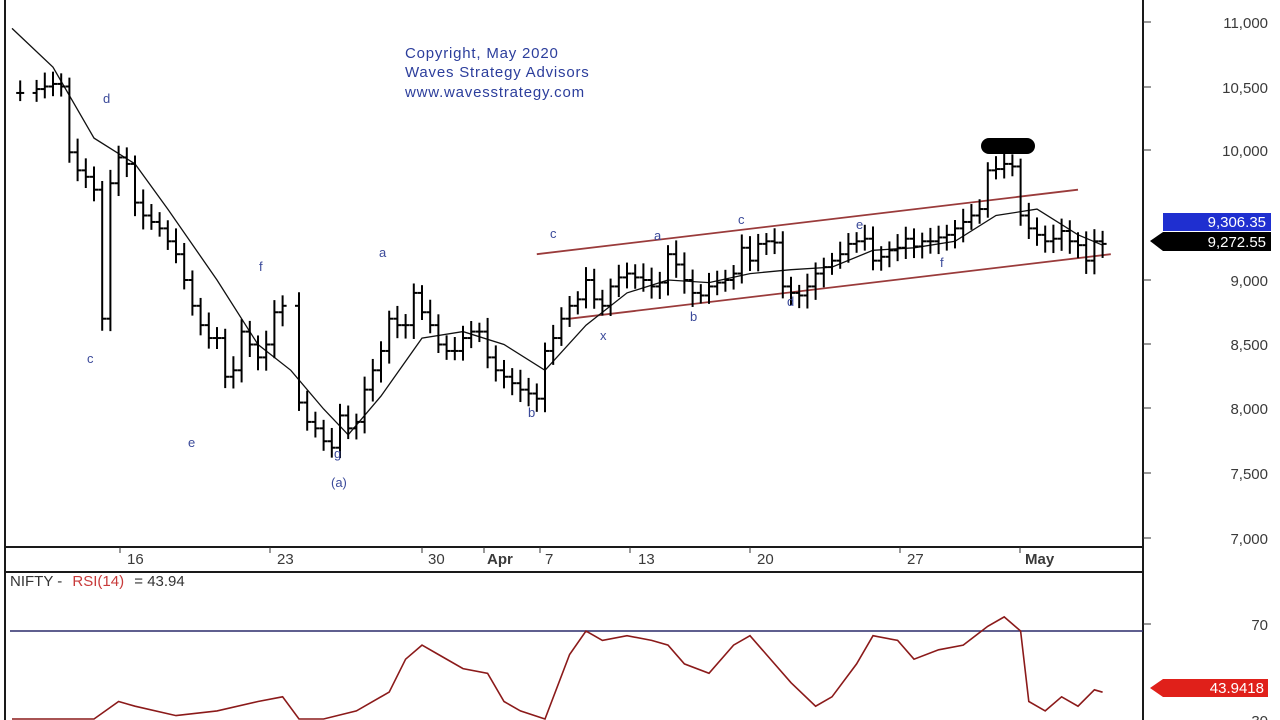  Describe the element at coordinates (549, 559) in the screenshot. I see `x-tick-label: 7` at that location.